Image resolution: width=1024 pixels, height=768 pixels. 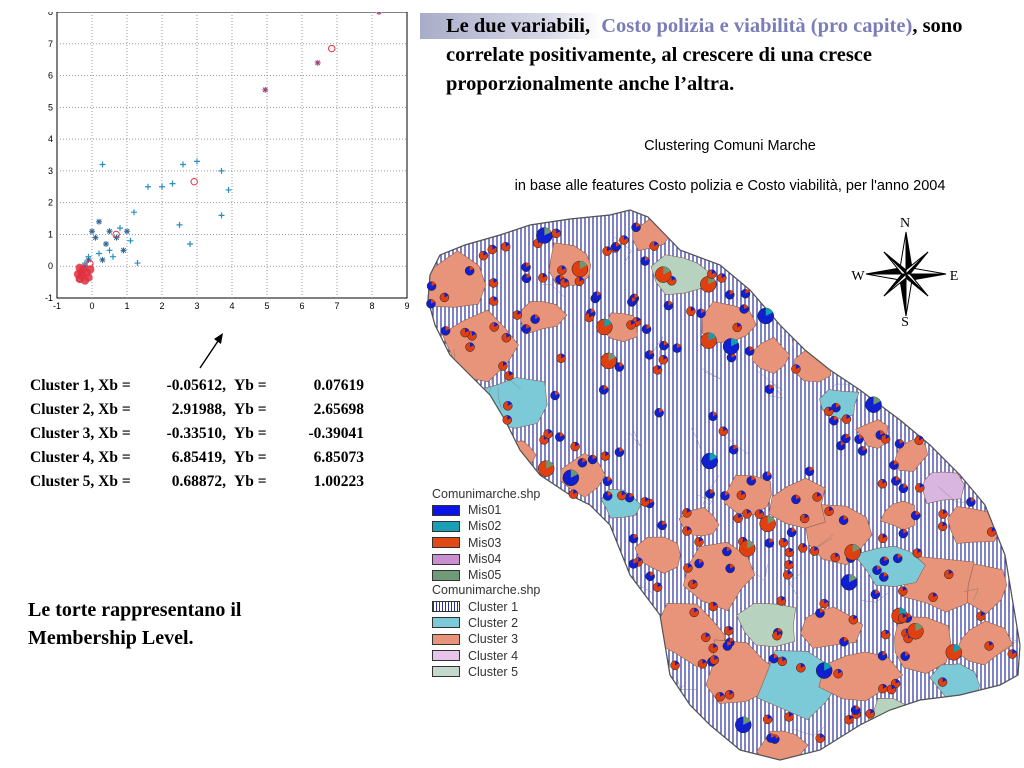 I want to click on legend-item: Mis05, so click(x=486, y=575).